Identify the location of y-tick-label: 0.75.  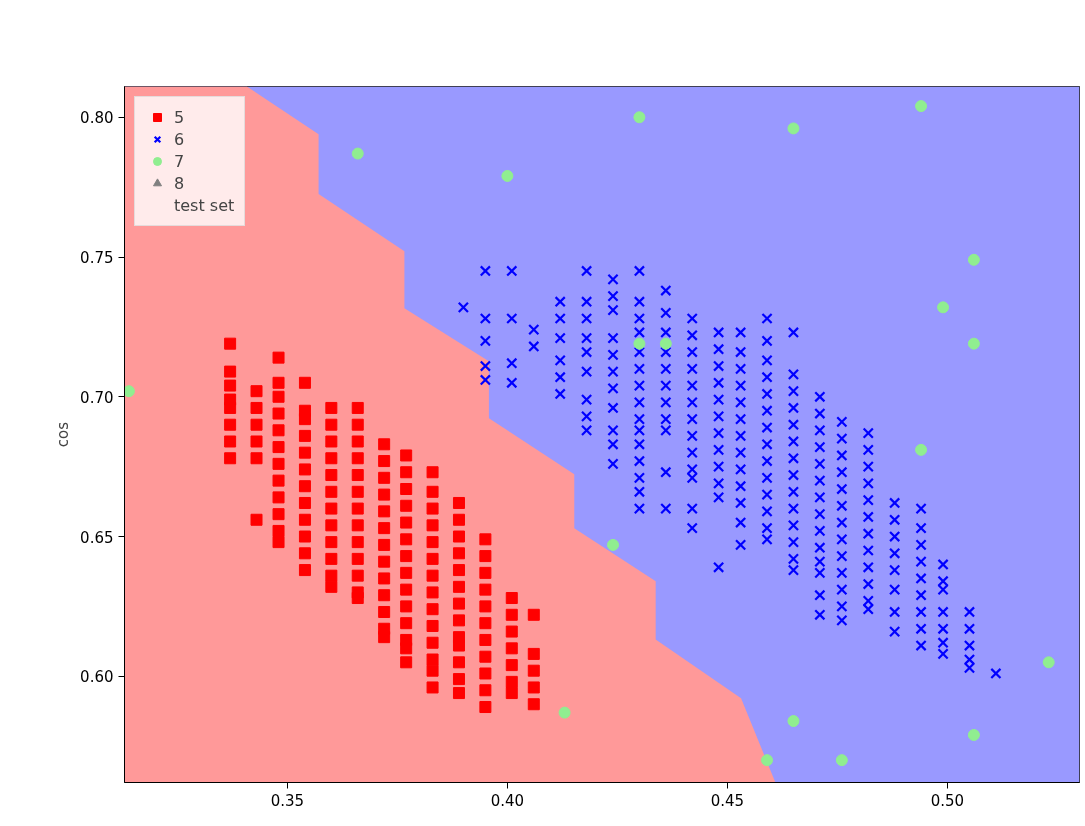
(97, 258).